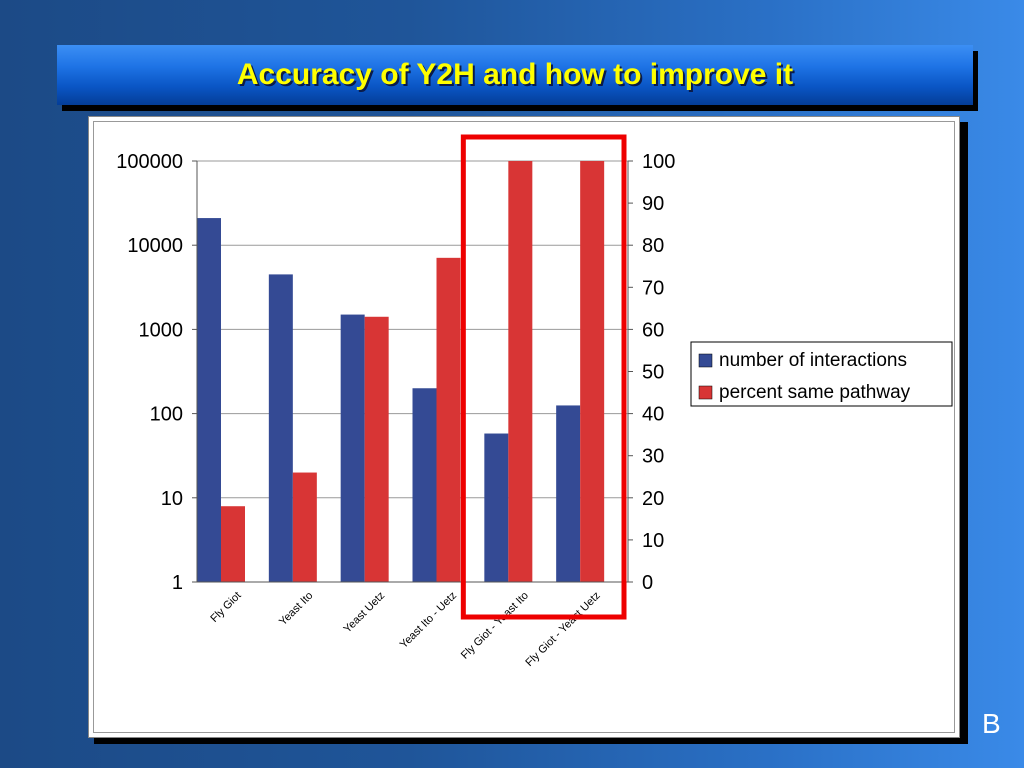 The height and width of the screenshot is (768, 1024). I want to click on right-axis-tick-label: 30, so click(653, 457).